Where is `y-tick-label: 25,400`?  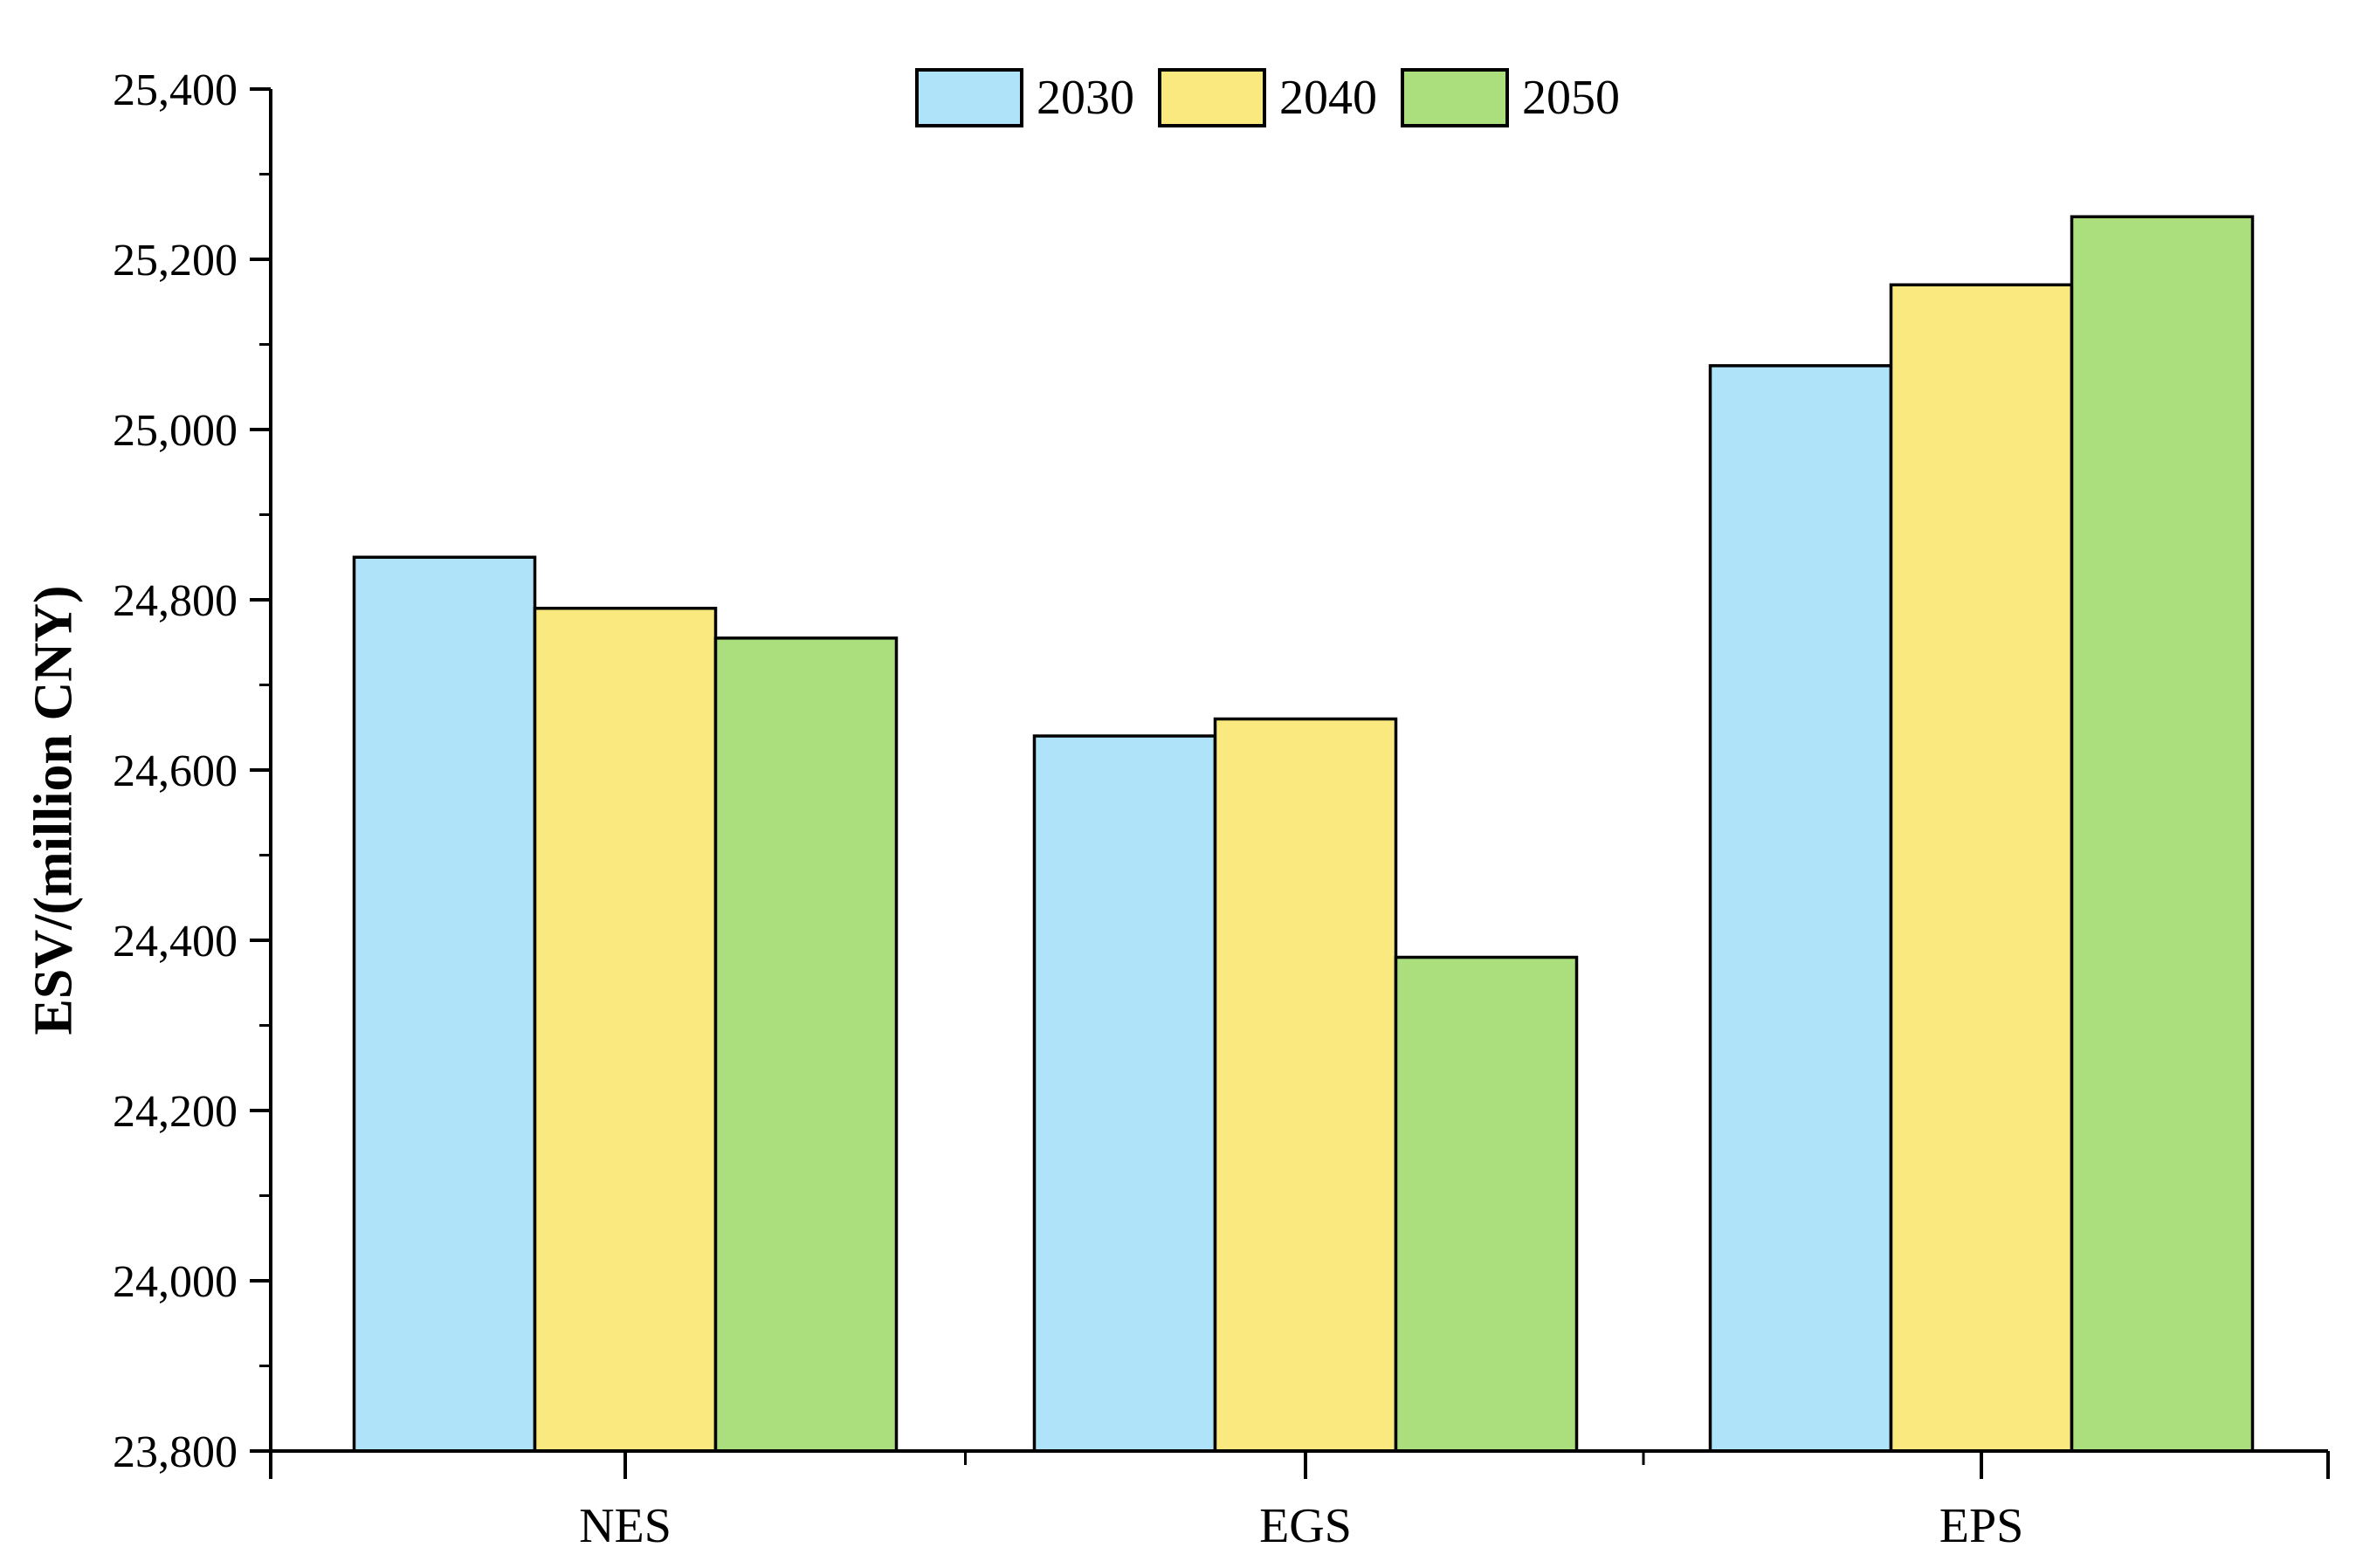
y-tick-label: 25,400 is located at coordinates (175, 90).